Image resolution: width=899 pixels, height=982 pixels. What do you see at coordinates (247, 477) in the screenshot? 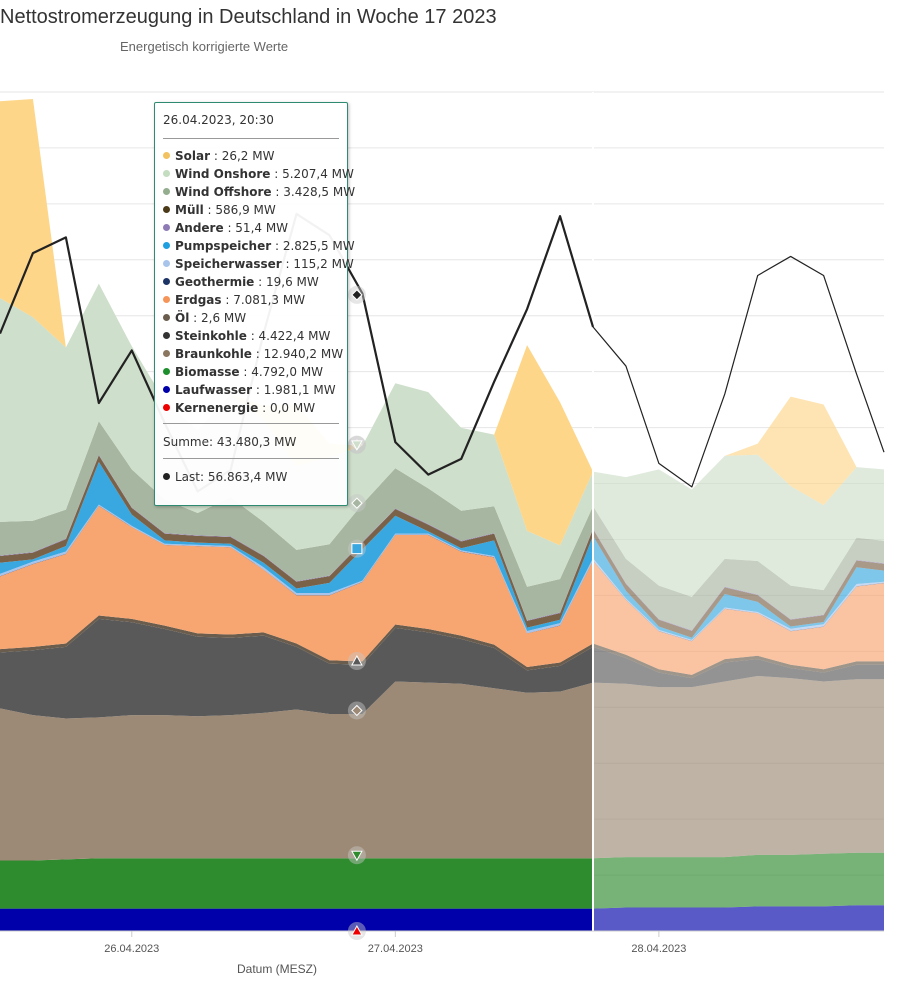
I see `tooltip-load-value: 56.863,4 MW` at bounding box center [247, 477].